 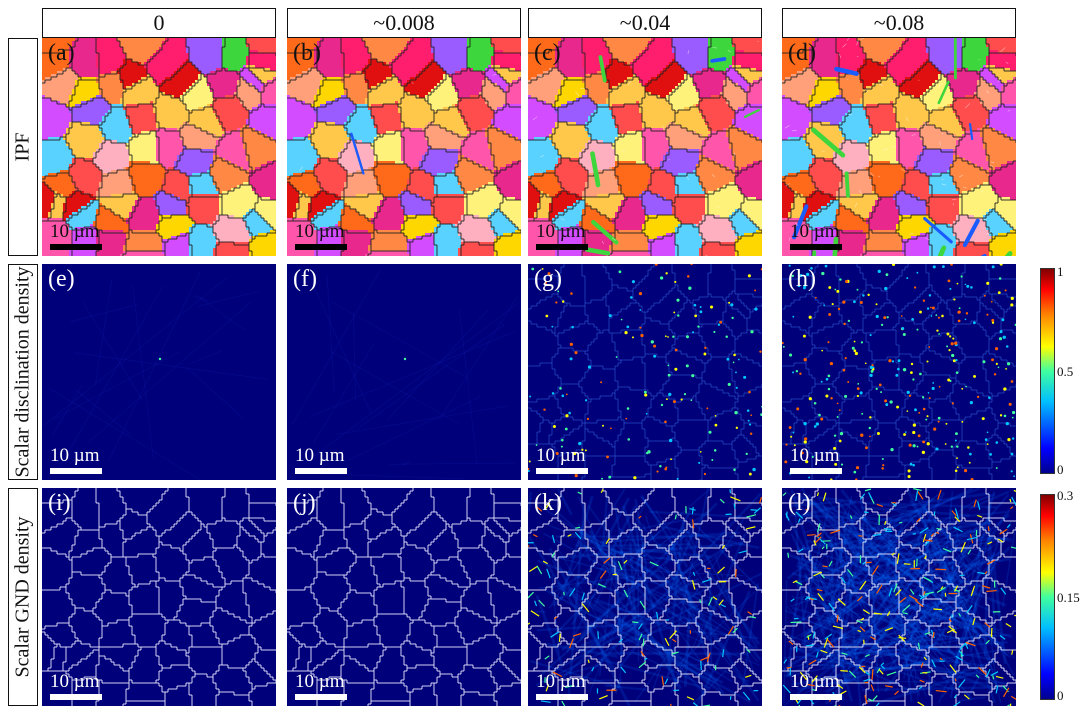 I want to click on panel-label: (e), so click(x=61, y=279).